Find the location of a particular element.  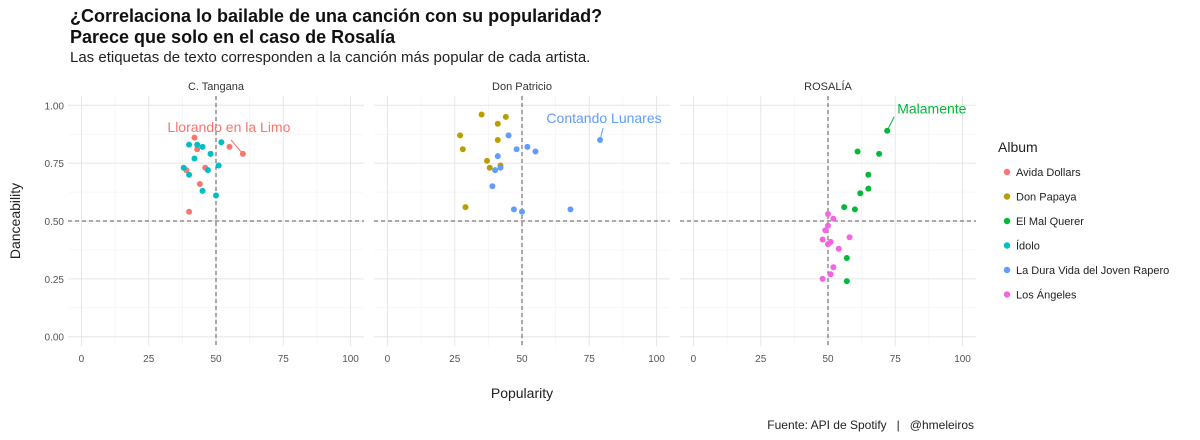

legend-label: Don Papaya is located at coordinates (1046, 198).